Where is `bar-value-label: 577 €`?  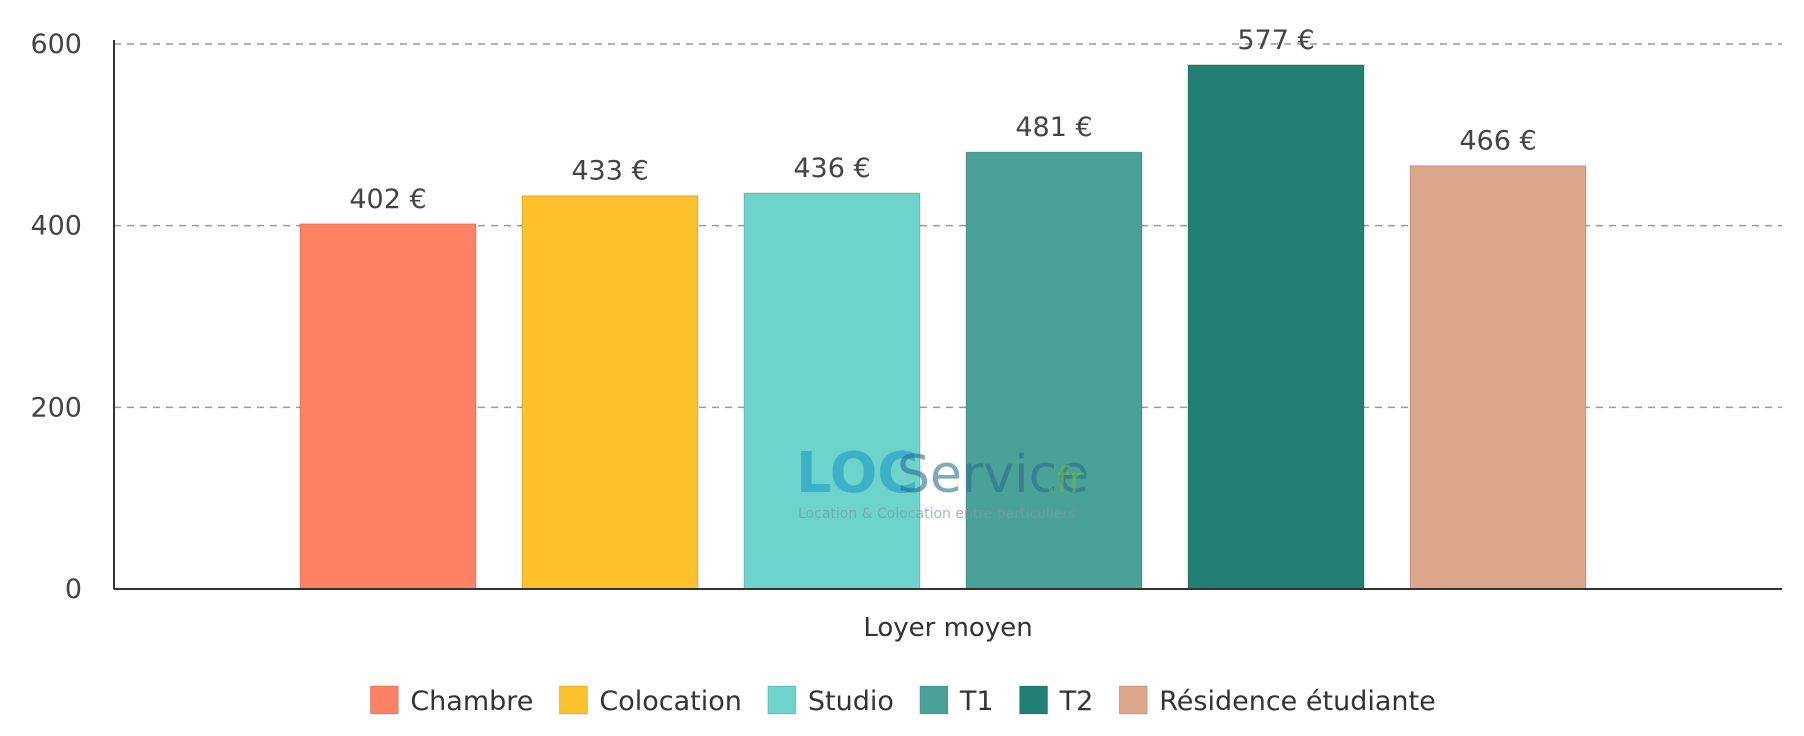 bar-value-label: 577 € is located at coordinates (1275, 40).